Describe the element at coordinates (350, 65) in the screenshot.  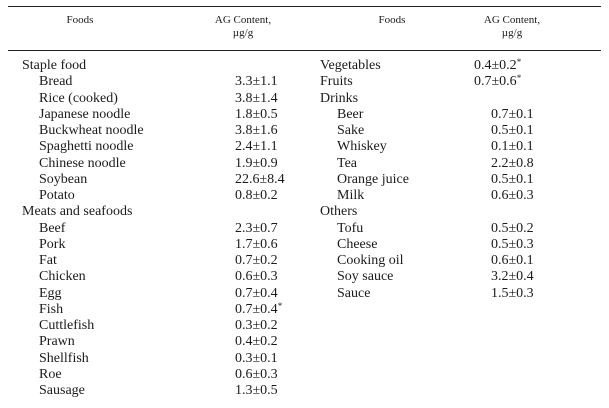
I see `food-name: Vegetables` at that location.